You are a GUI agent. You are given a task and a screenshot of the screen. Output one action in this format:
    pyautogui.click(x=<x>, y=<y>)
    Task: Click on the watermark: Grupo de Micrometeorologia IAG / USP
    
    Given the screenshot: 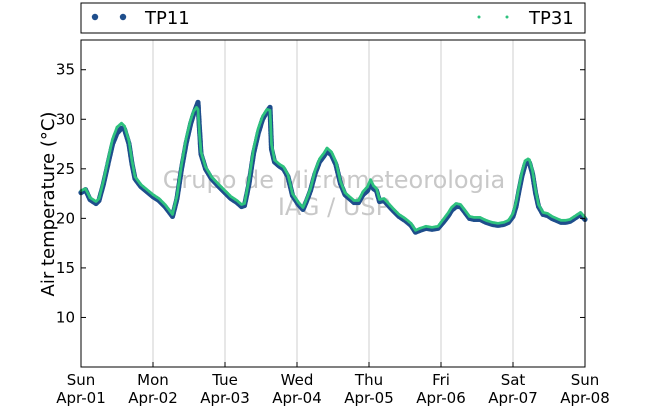 What is the action you would take?
    pyautogui.click(x=334, y=193)
    